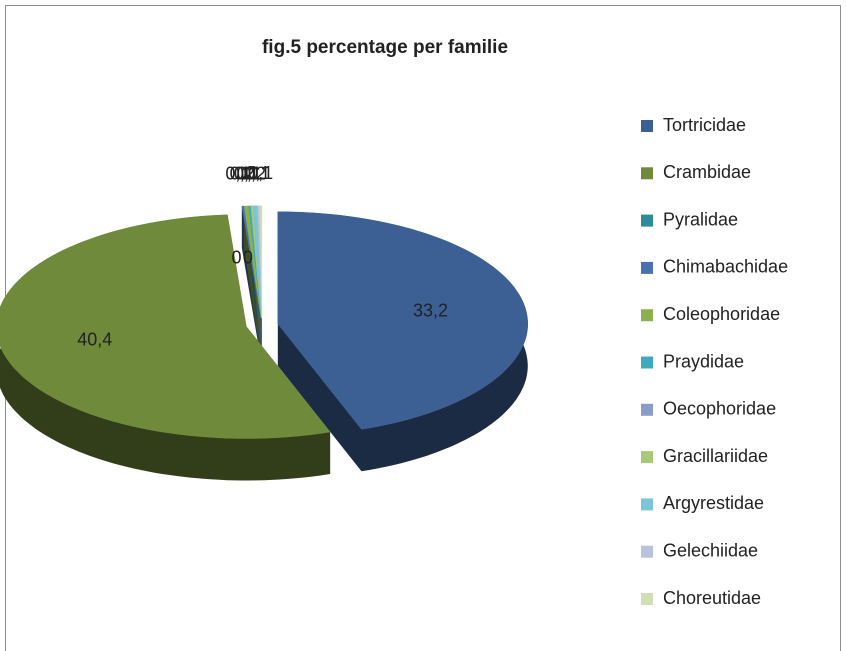  What do you see at coordinates (715, 456) in the screenshot?
I see `legend-label: Gracillariidae` at bounding box center [715, 456].